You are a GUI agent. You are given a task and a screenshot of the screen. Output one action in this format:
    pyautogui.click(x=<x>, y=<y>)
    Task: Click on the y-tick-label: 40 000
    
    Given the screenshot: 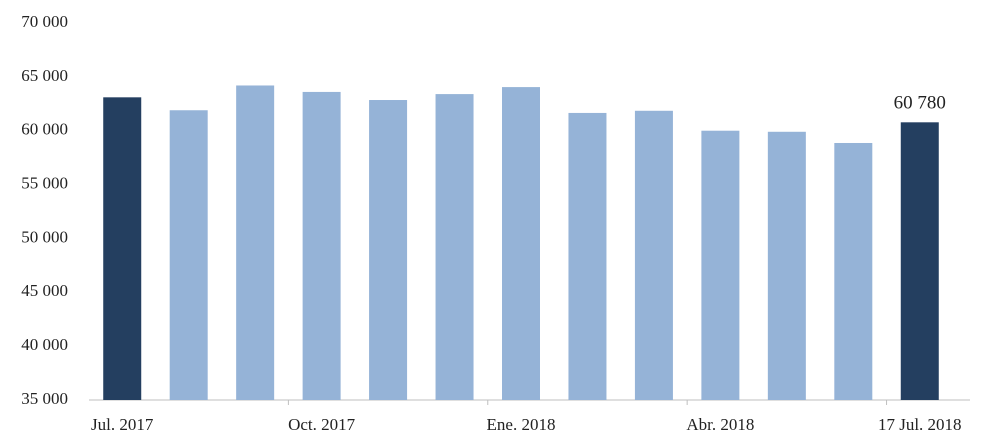 What is the action you would take?
    pyautogui.click(x=44, y=344)
    